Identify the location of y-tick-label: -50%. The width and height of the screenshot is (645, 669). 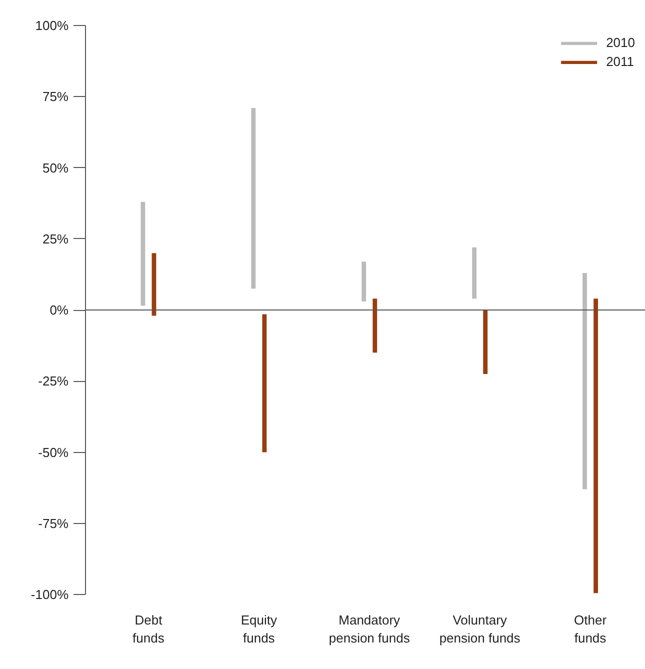
(53, 452).